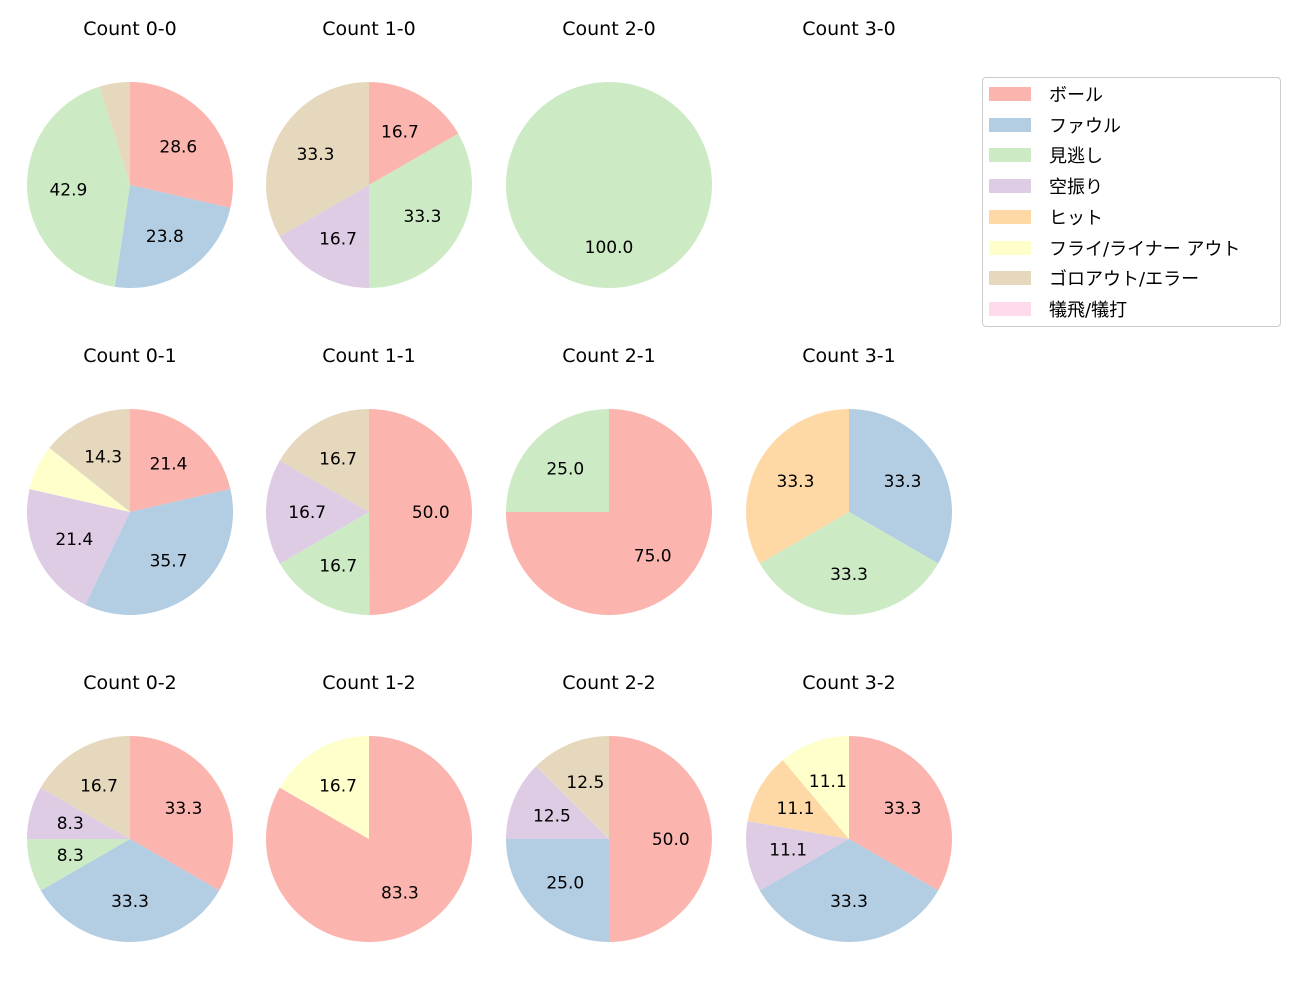 The image size is (1300, 1000). I want to click on legend-label: ヒット, so click(1076, 218).